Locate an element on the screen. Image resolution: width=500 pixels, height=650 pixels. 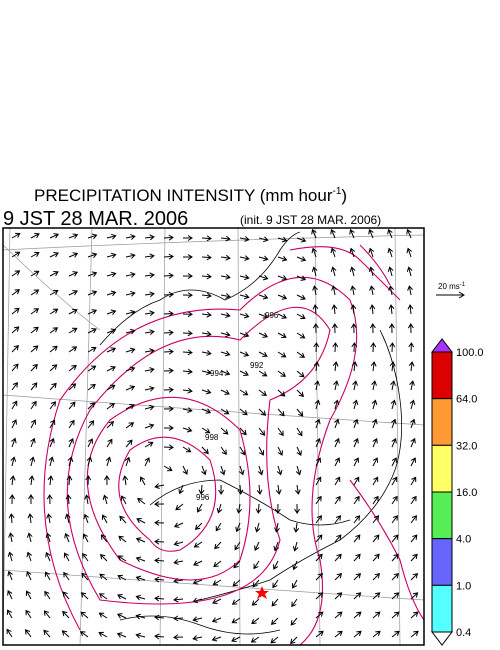
contour-label: 996 is located at coordinates (272, 315).